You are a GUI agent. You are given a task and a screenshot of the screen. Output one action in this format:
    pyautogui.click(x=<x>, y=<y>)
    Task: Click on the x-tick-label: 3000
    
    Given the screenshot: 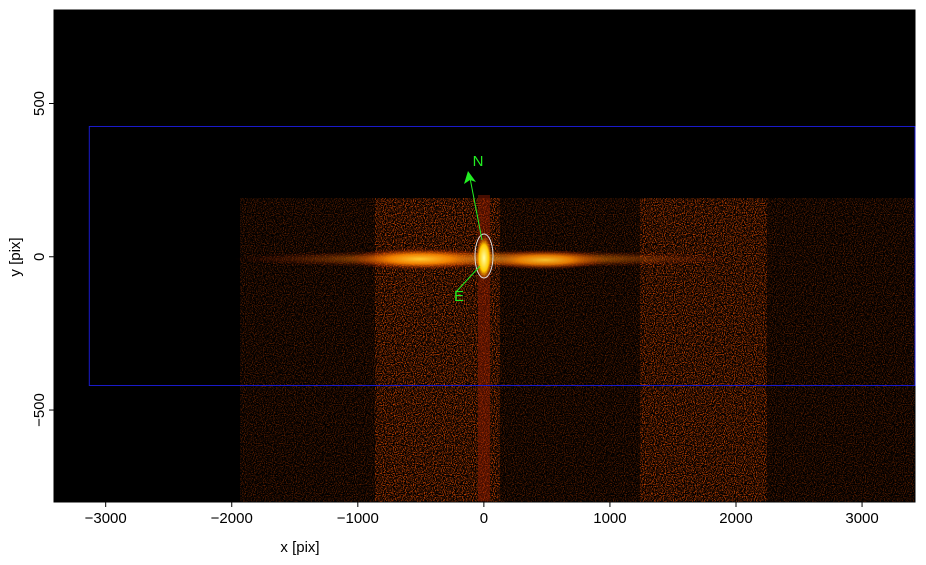 What is the action you would take?
    pyautogui.click(x=861, y=518)
    